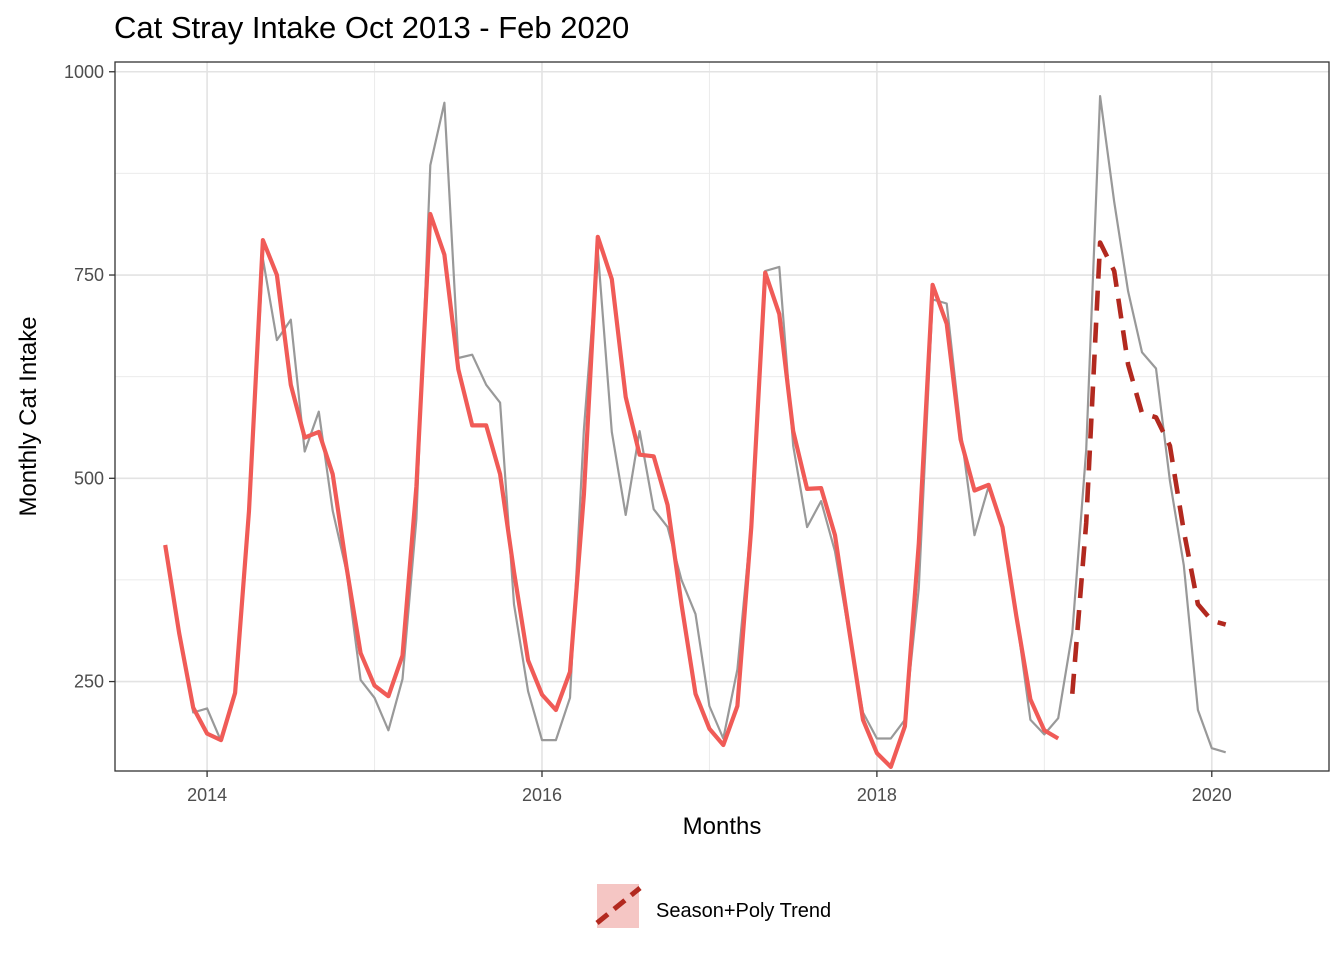  I want to click on legend: Season+Poly Trend, so click(713, 906).